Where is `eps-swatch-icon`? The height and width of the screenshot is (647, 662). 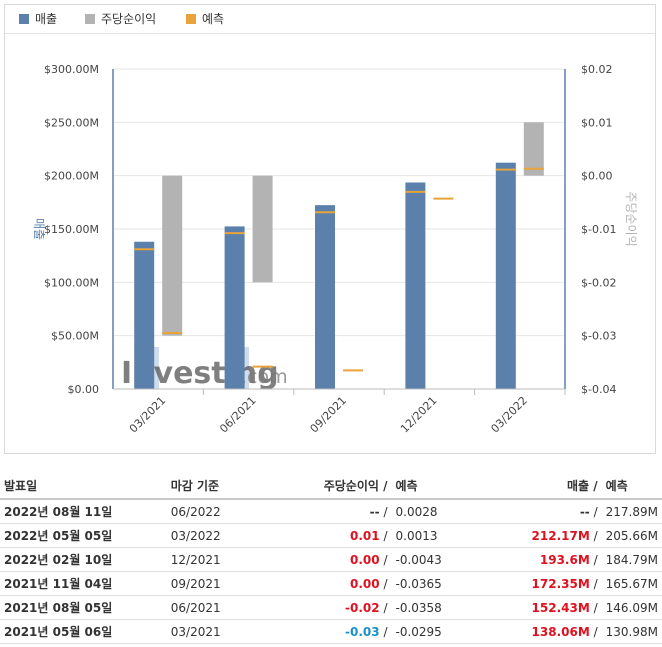 eps-swatch-icon is located at coordinates (90, 19).